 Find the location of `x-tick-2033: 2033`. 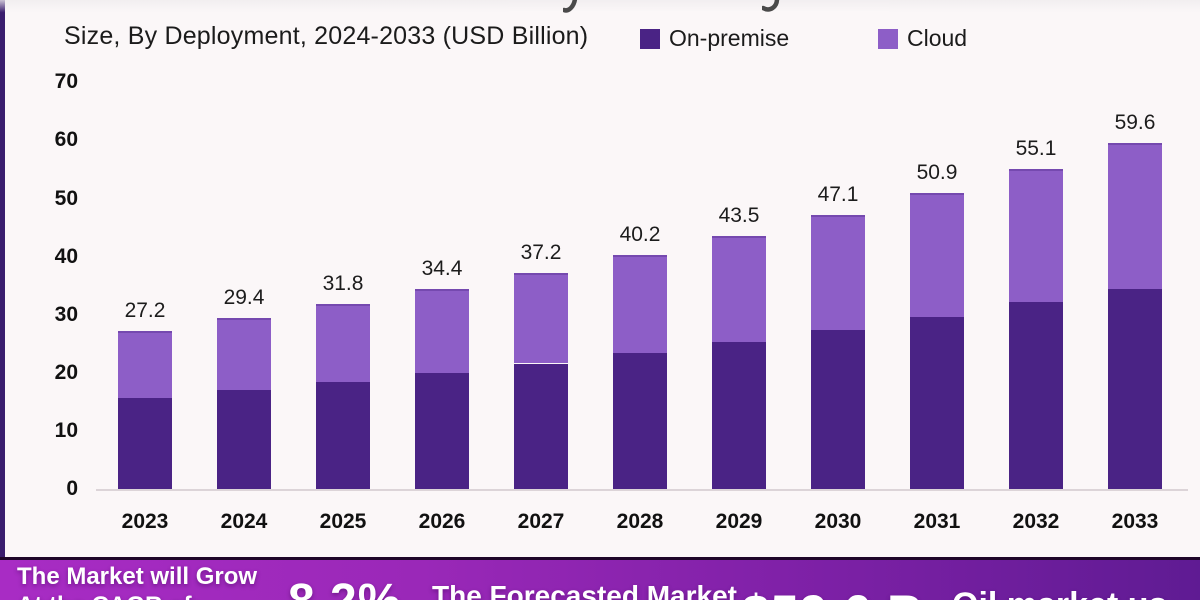

x-tick-2033: 2033 is located at coordinates (1135, 521).